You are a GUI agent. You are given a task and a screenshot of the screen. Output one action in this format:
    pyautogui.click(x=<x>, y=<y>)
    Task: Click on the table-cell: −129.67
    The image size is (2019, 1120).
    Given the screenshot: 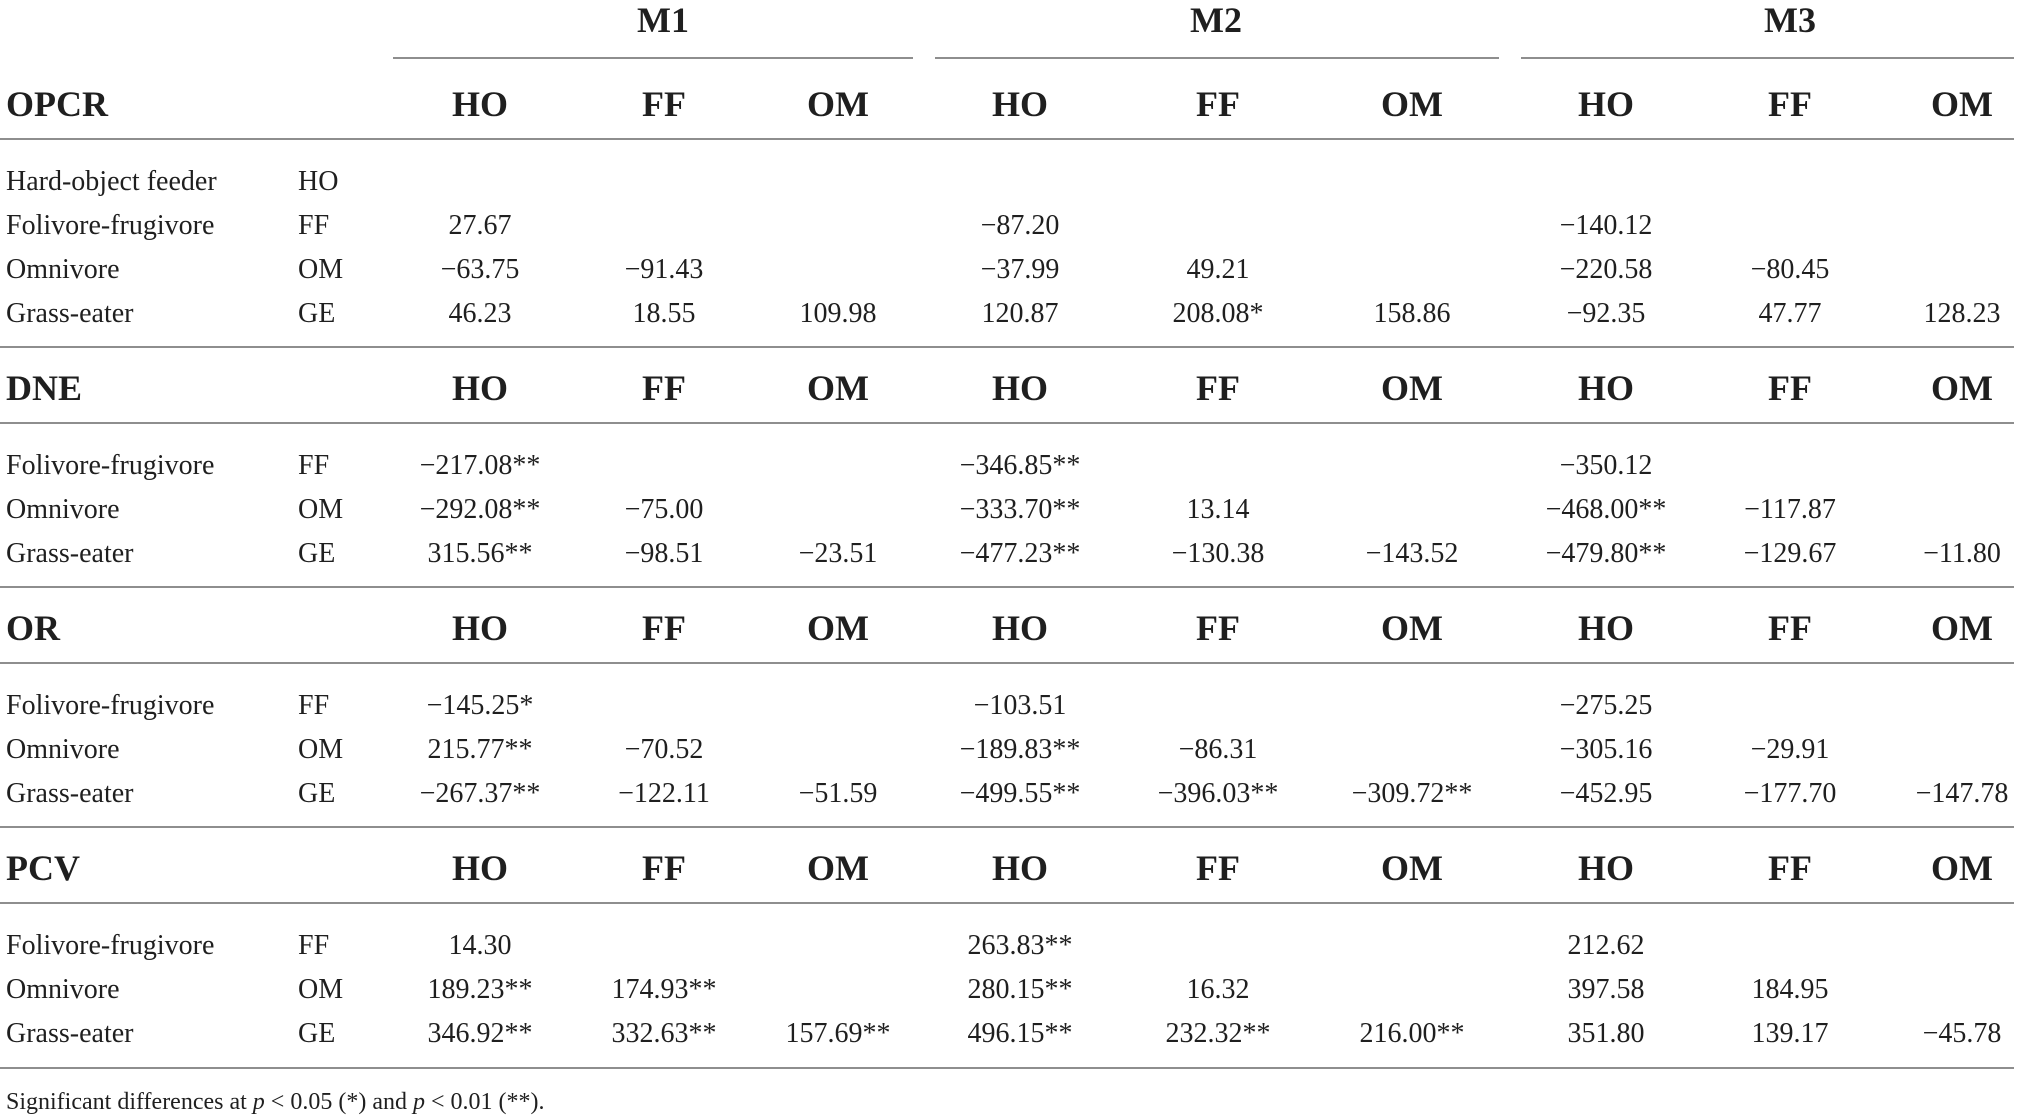 What is the action you would take?
    pyautogui.click(x=1790, y=553)
    